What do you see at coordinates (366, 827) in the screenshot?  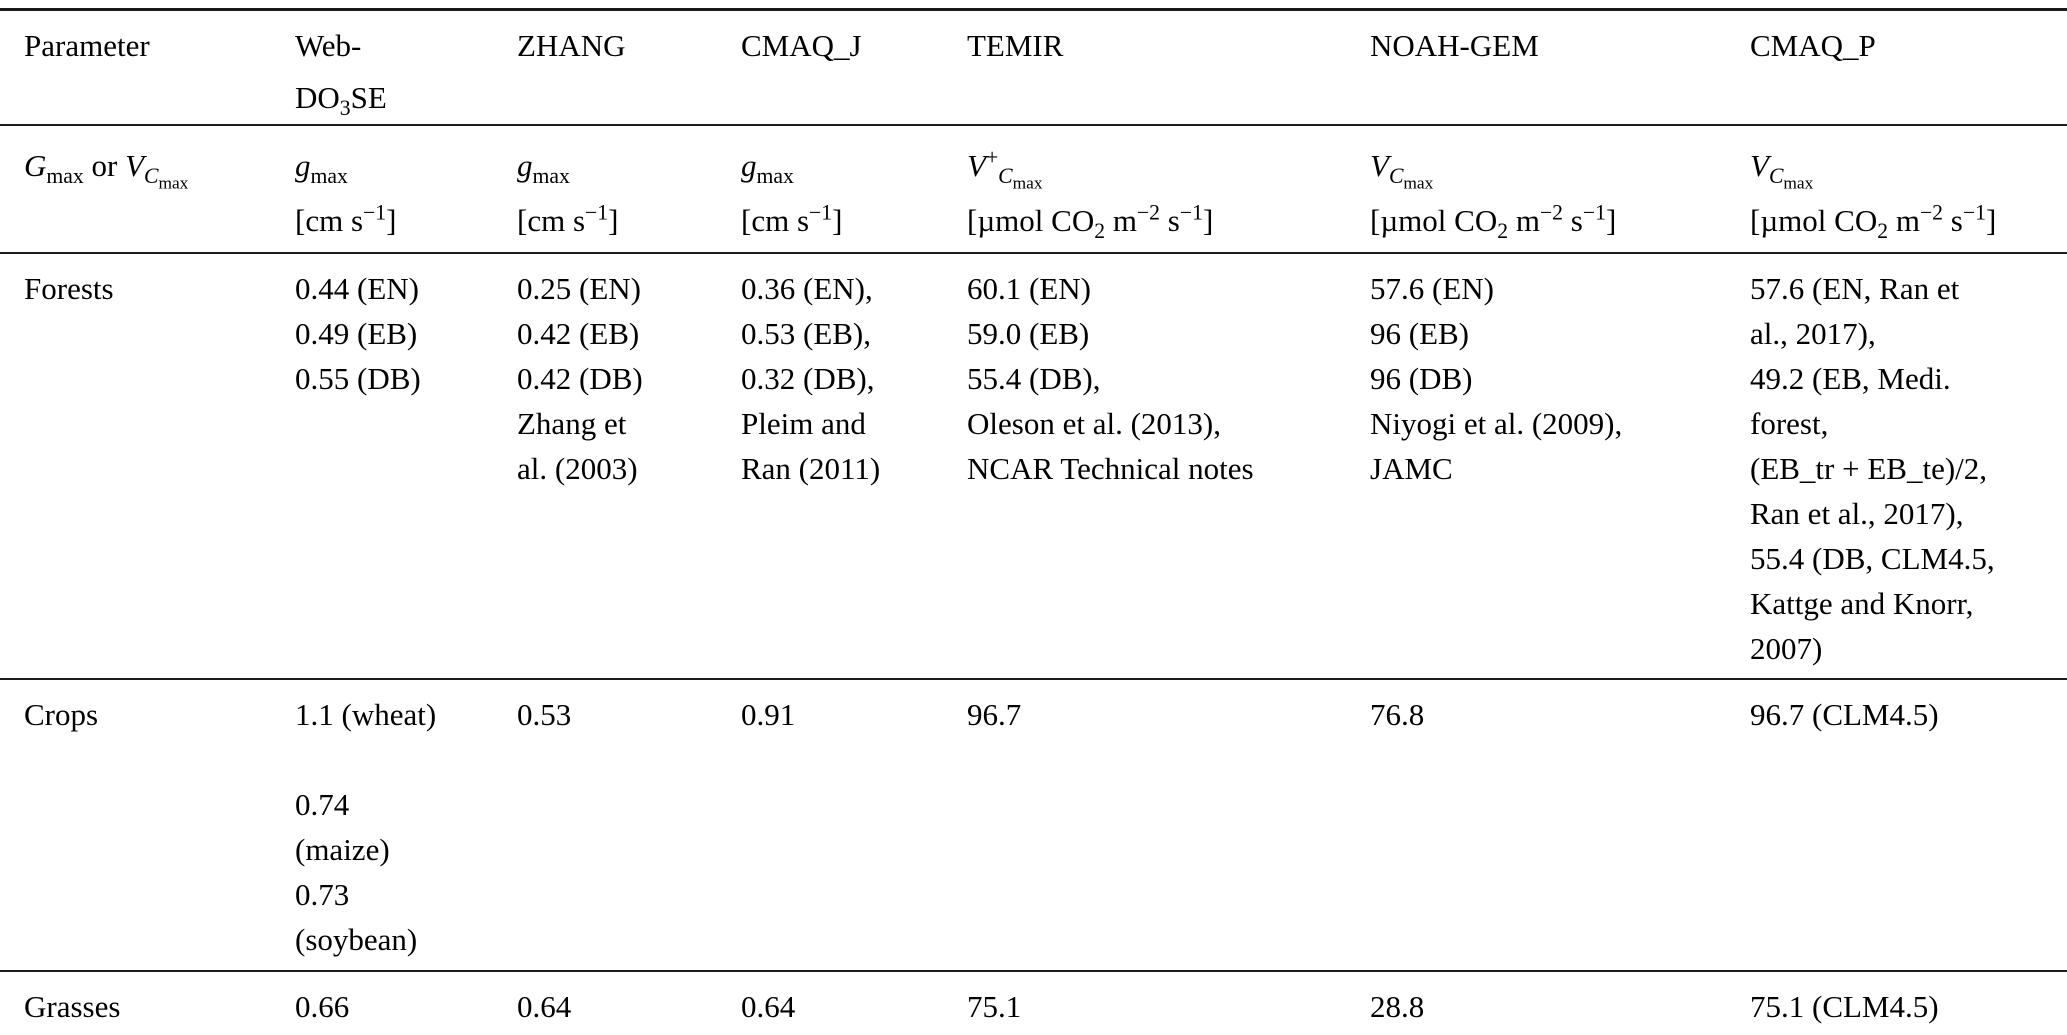 I see `crops-web-do3se: 1.1 (wheat) 0.74 (maize) 0.73 (soybean)` at bounding box center [366, 827].